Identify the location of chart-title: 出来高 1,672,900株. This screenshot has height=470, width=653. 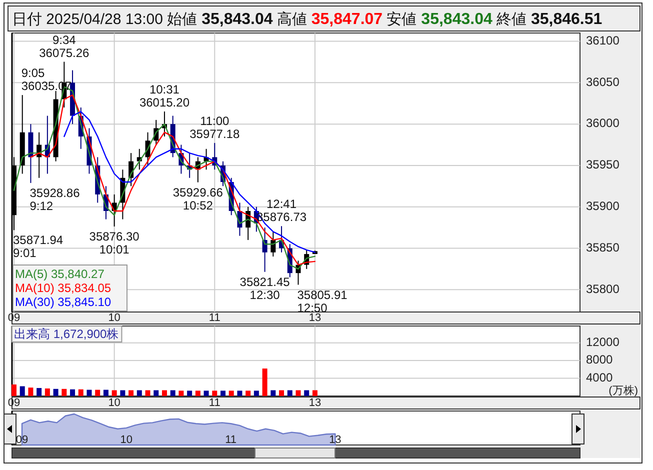
(66, 334).